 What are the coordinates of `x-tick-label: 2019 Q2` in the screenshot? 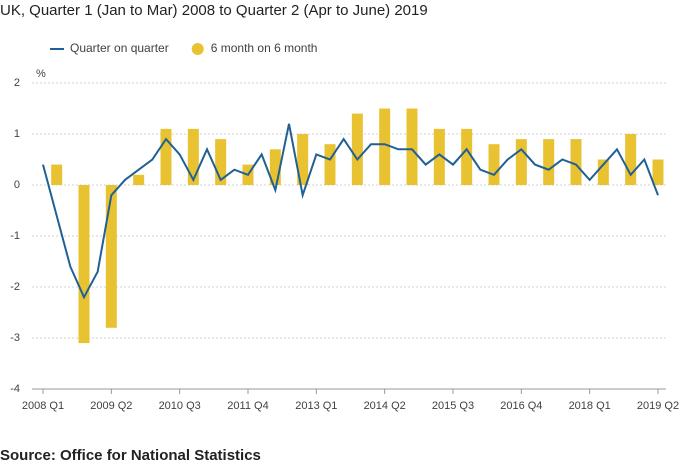 It's located at (658, 406).